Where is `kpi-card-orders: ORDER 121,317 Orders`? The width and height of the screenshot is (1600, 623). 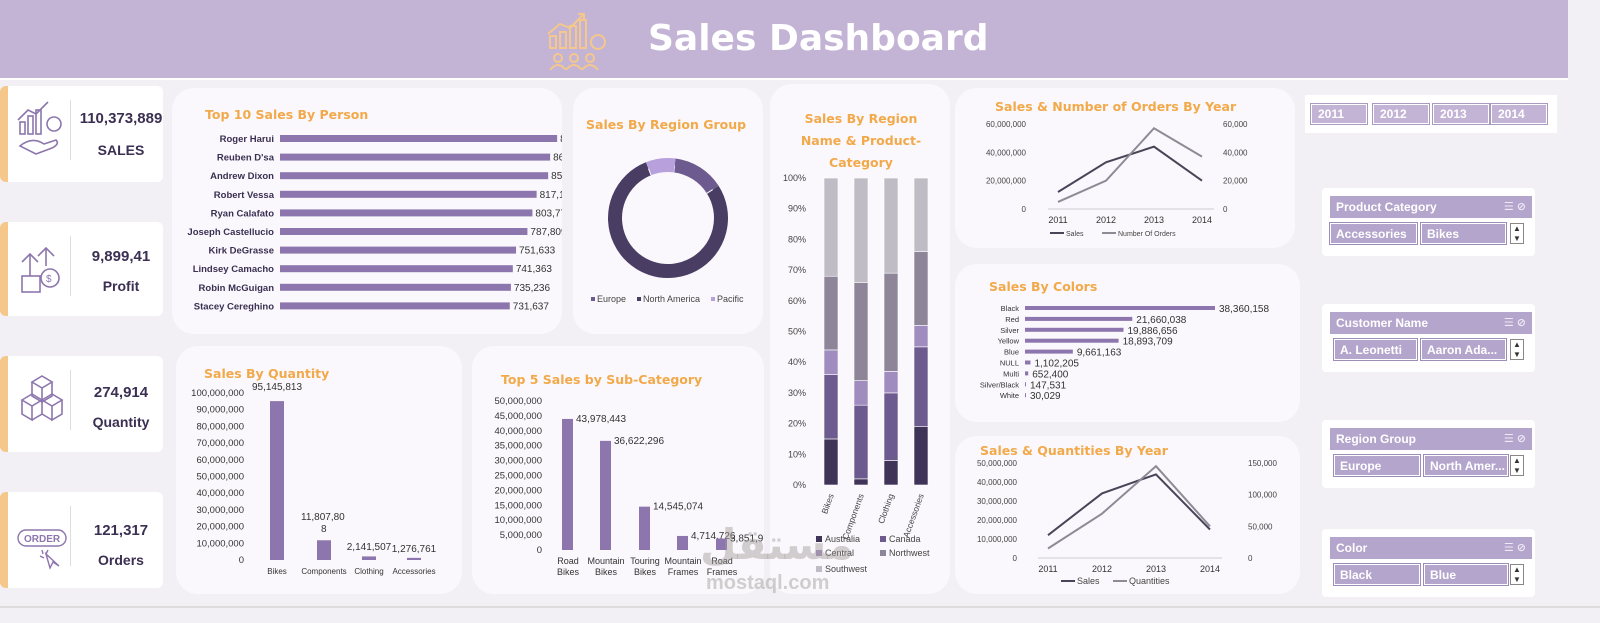
kpi-card-orders: ORDER 121,317 Orders is located at coordinates (81, 540).